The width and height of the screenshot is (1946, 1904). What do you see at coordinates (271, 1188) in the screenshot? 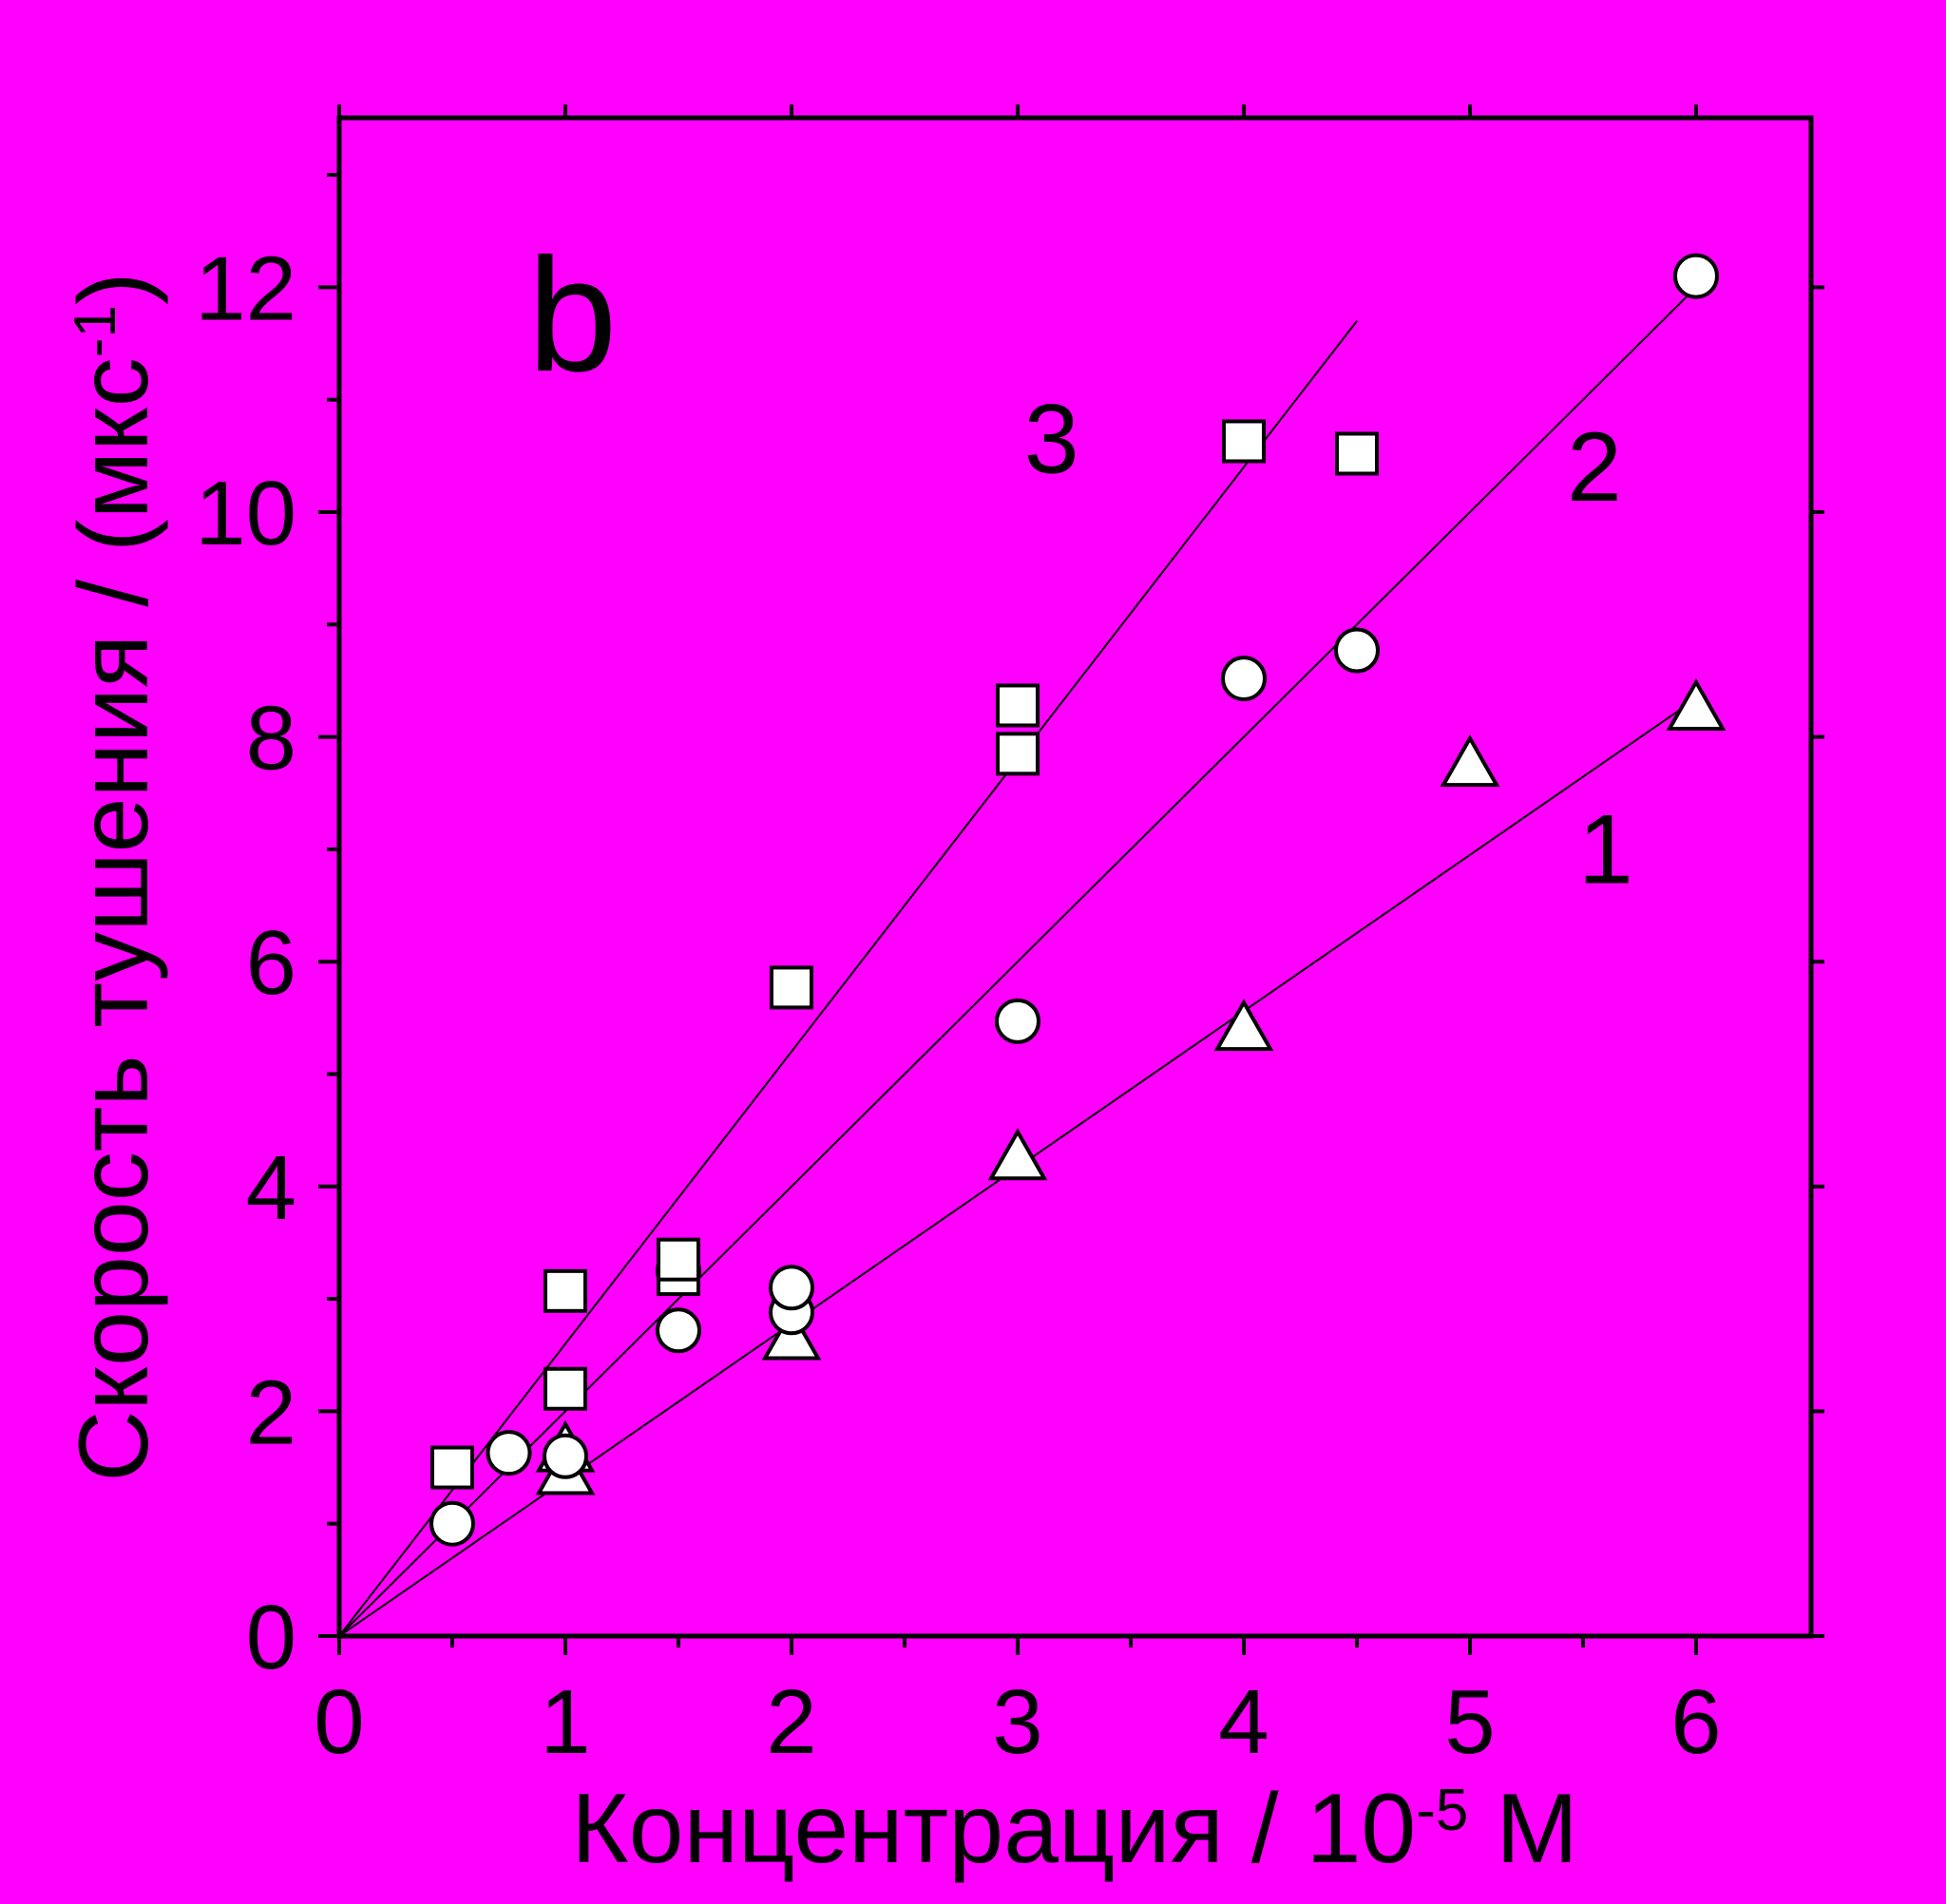
I see `y-tick-label: 4` at bounding box center [271, 1188].